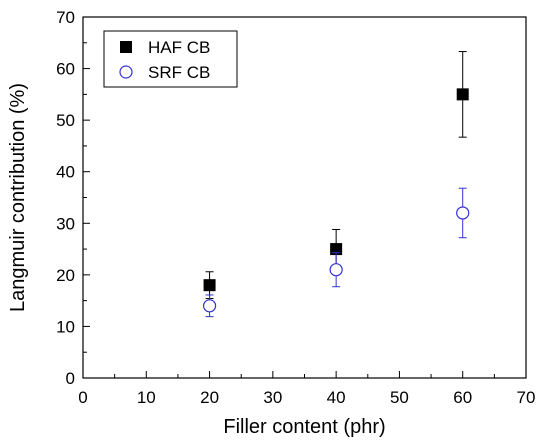 This screenshot has height=446, width=550. Describe the element at coordinates (65, 69) in the screenshot. I see `y-tick-label: 60` at that location.